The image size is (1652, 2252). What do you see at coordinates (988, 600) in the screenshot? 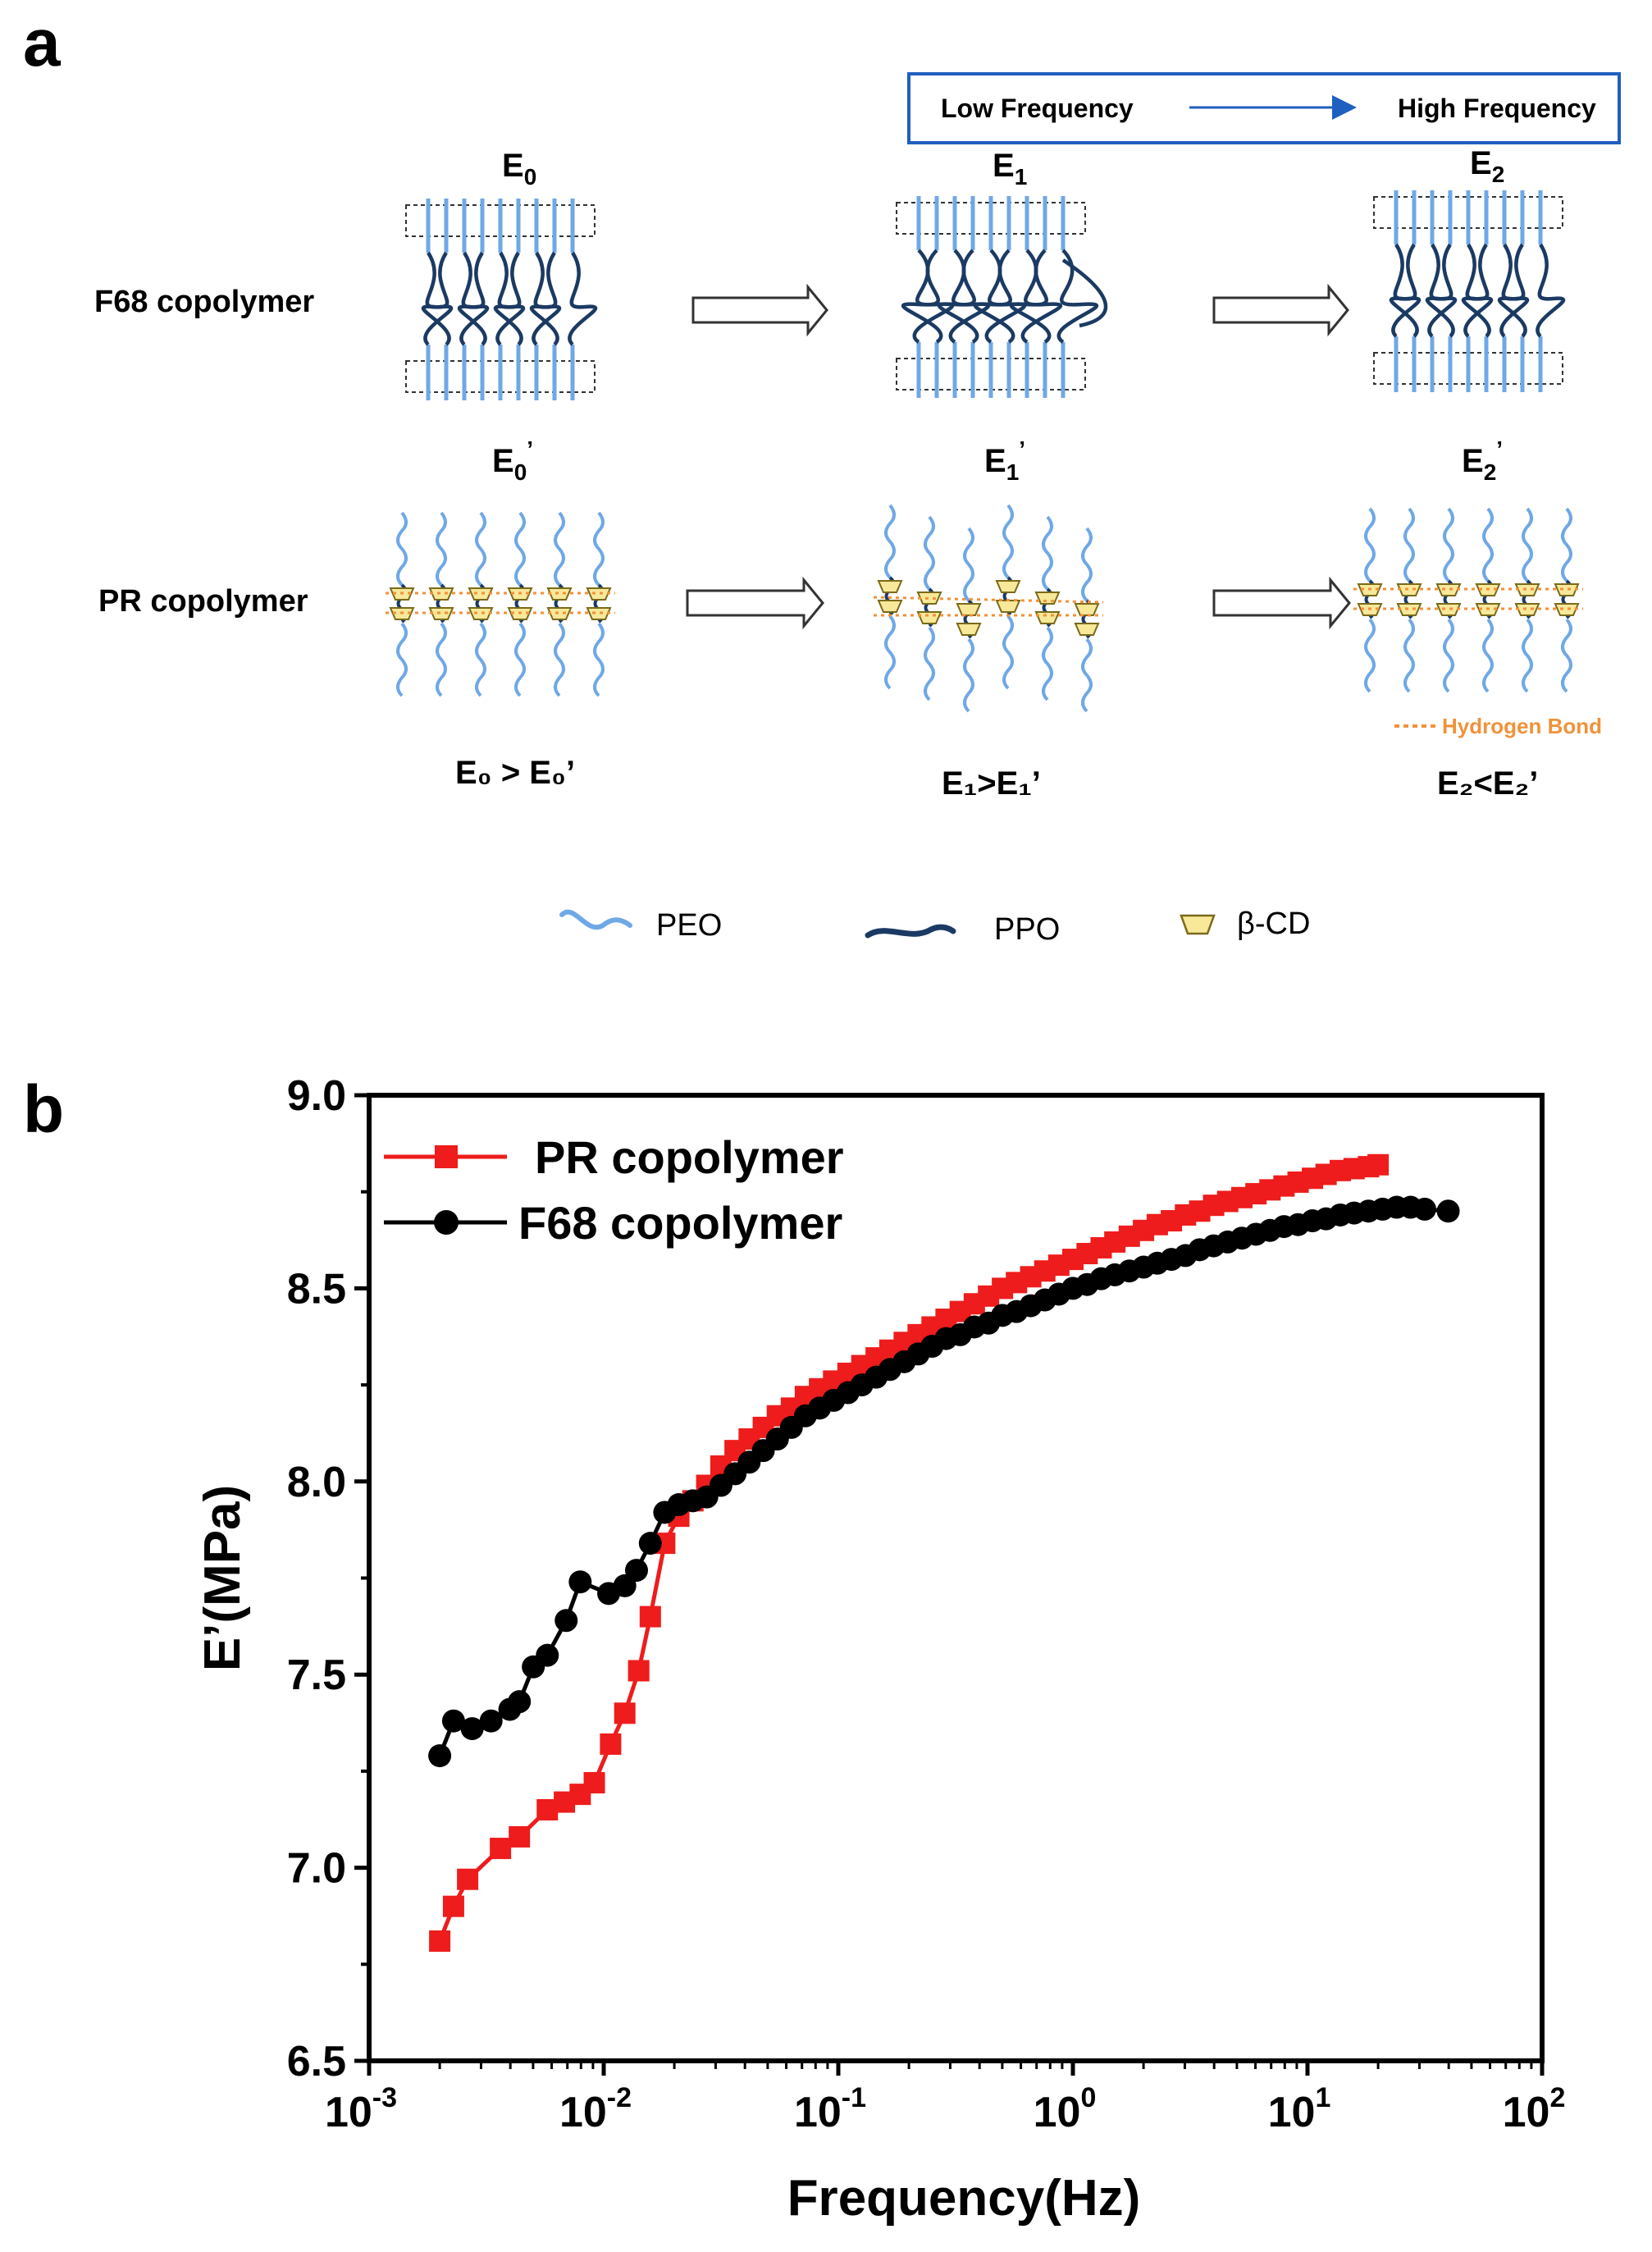
I see `hydrogen-bond` at bounding box center [988, 600].